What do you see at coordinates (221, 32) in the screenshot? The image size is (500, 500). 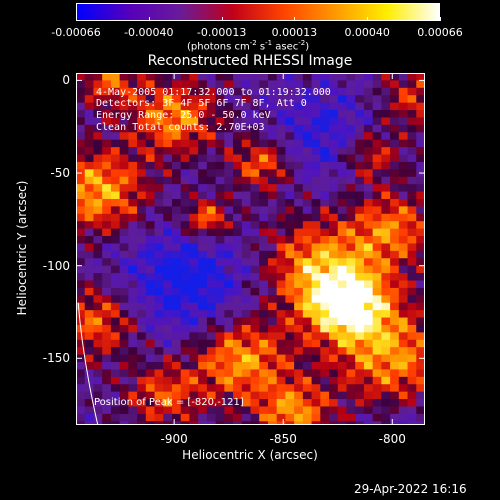 I see `colorbar-tick-label: -0.00013` at bounding box center [221, 32].